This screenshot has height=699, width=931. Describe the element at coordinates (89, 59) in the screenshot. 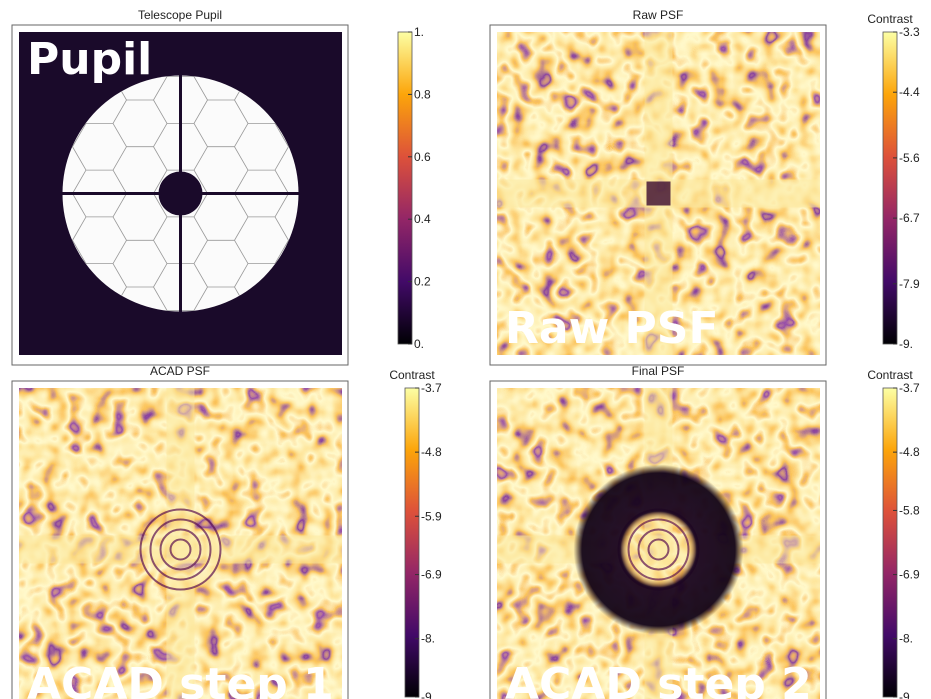

I see `annotation: Pupil` at that location.